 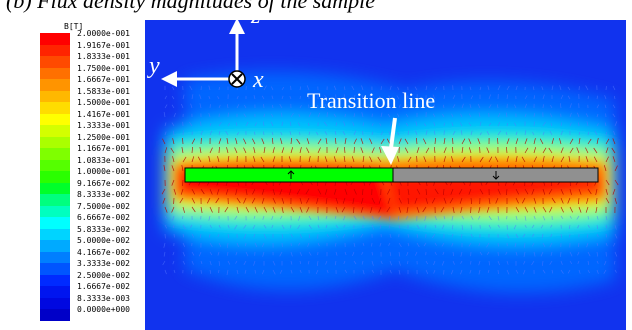 What do you see at coordinates (203, 54) in the screenshot?
I see `axis-triad` at bounding box center [203, 54].